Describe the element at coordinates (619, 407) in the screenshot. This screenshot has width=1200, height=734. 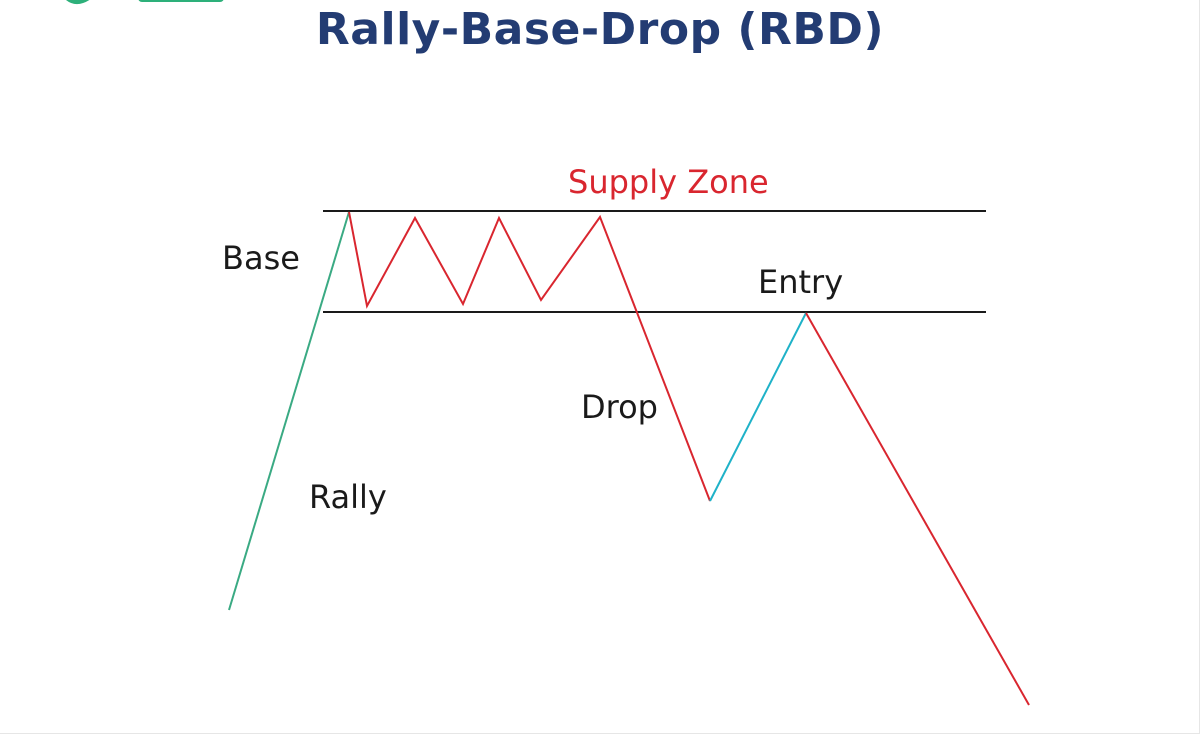
I see `drop-label: Drop` at that location.